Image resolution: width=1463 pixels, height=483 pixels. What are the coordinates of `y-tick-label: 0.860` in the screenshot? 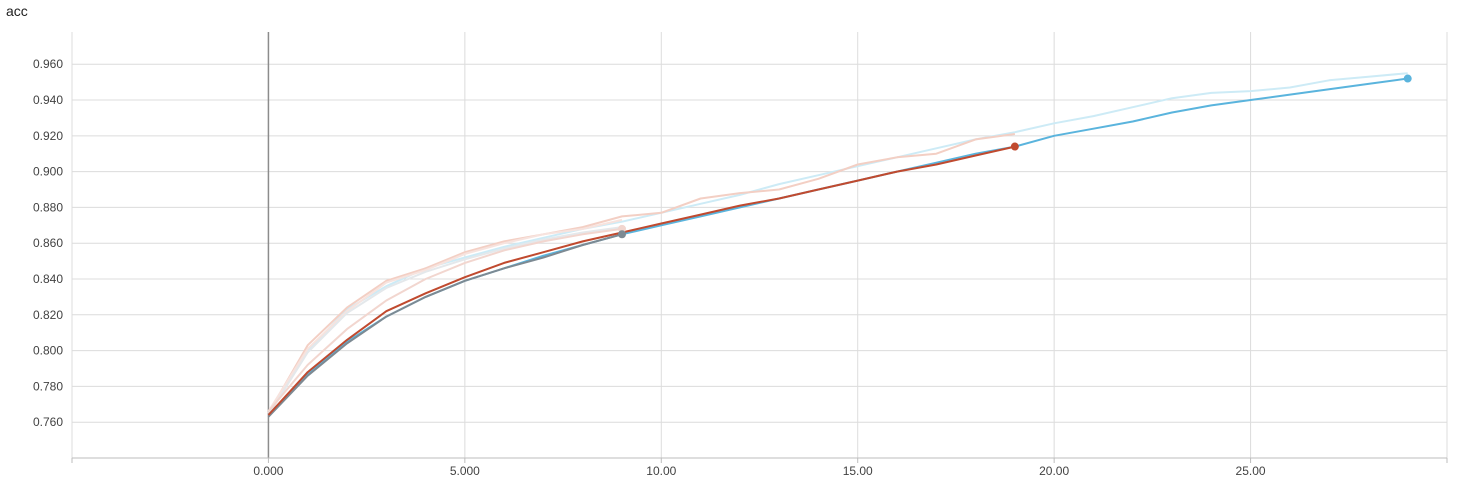 It's located at (48, 243).